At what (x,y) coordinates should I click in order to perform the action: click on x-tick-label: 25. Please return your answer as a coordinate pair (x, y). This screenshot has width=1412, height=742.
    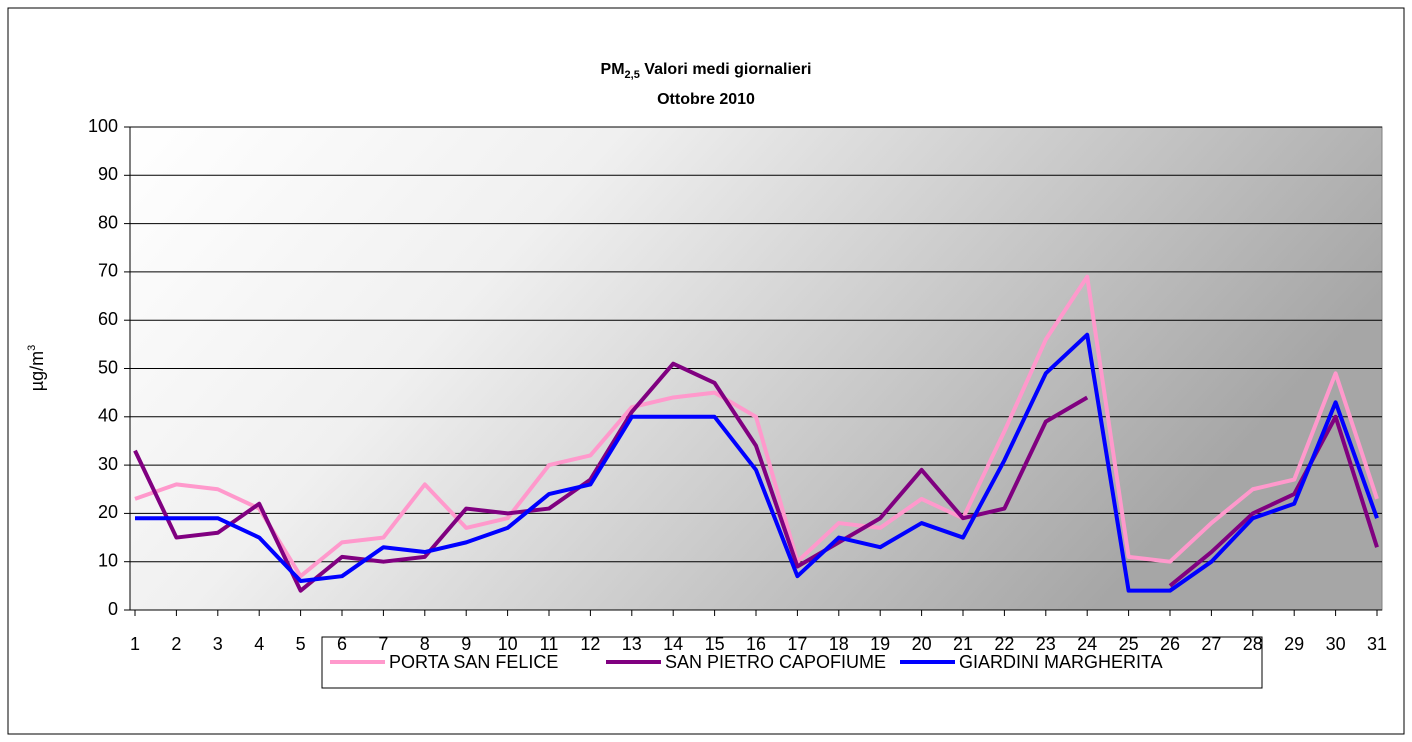
    Looking at the image, I should click on (1129, 644).